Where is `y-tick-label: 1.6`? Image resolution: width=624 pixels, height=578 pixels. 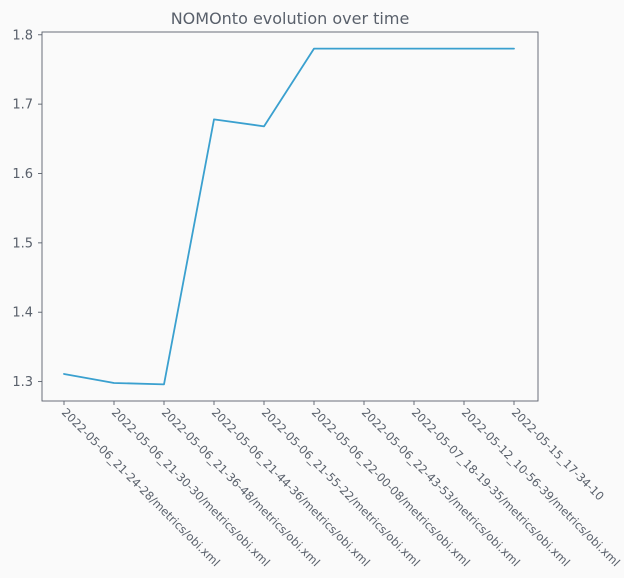 y-tick-label: 1.6 is located at coordinates (22, 174).